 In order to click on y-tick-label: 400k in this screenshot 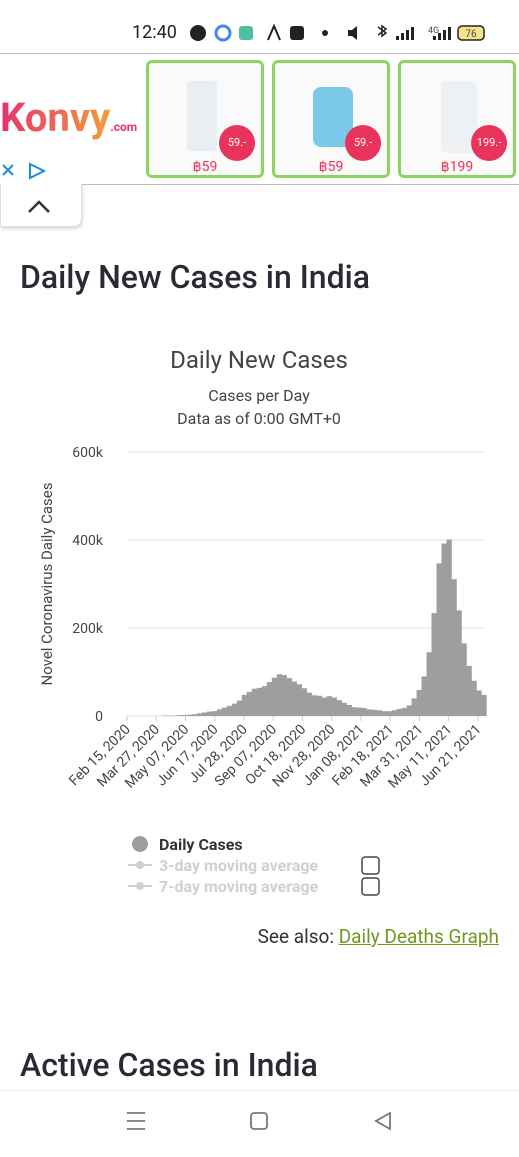, I will do `click(88, 541)`.